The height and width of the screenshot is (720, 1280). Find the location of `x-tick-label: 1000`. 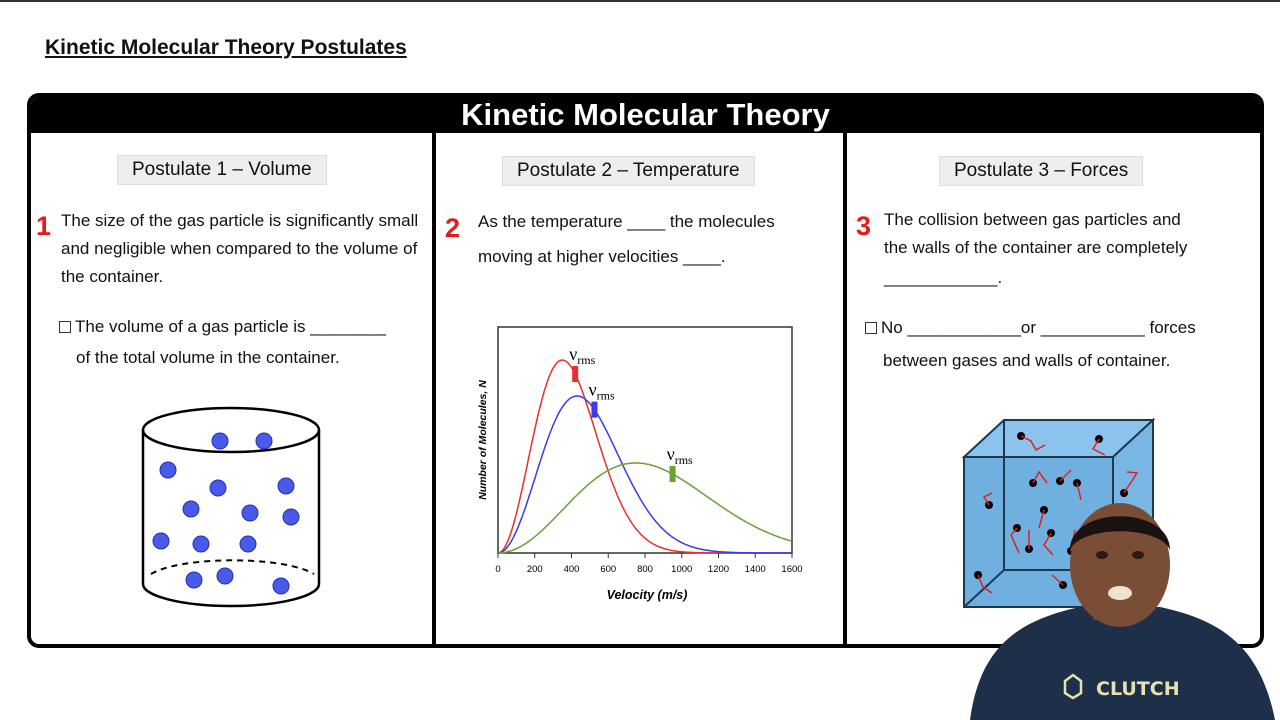

x-tick-label: 1000 is located at coordinates (681, 569).